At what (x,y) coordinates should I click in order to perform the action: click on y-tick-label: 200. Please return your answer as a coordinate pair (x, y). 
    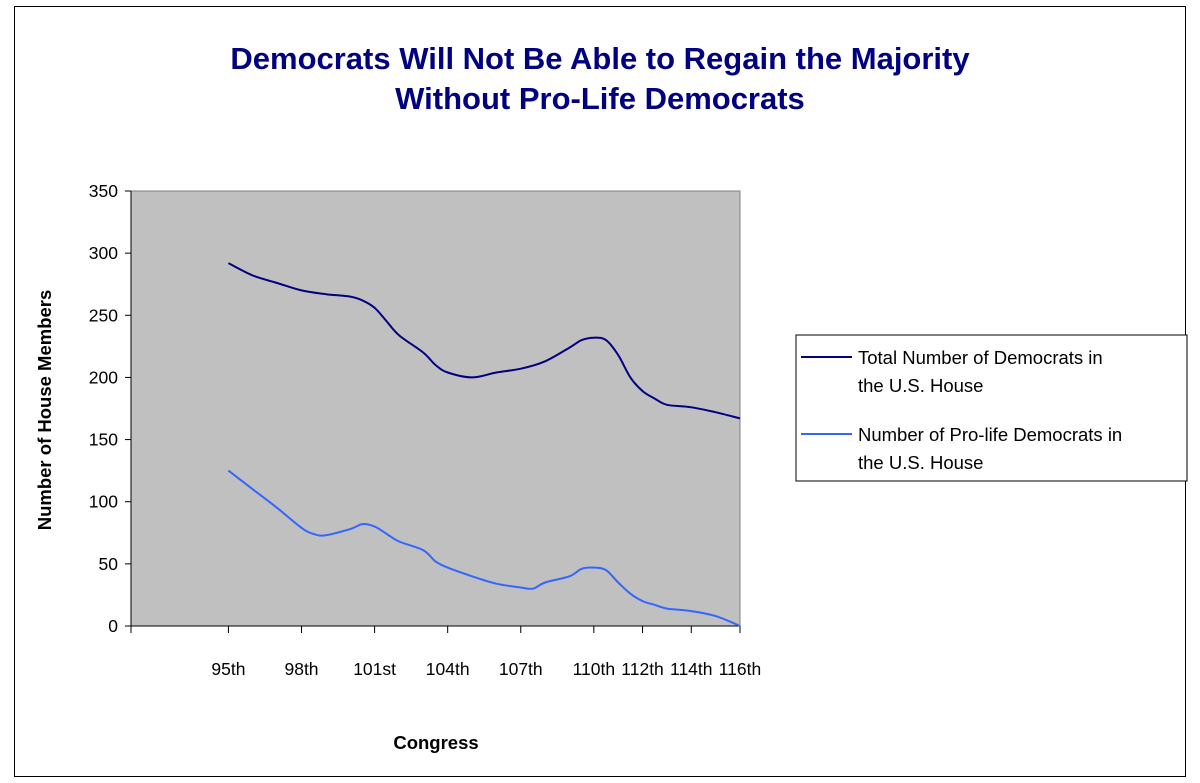
    Looking at the image, I should click on (103, 377).